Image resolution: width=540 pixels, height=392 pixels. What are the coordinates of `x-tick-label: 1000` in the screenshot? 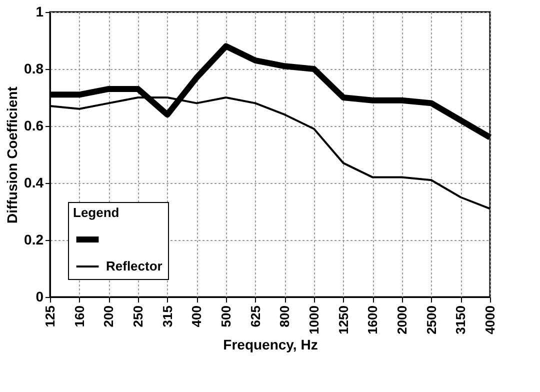 It's located at (314, 320).